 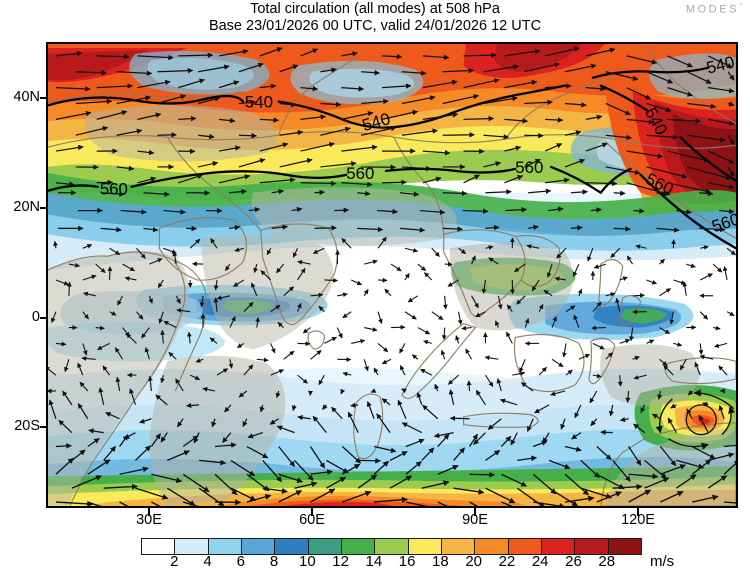 I want to click on watermark-degree-mark: °, so click(x=740, y=6).